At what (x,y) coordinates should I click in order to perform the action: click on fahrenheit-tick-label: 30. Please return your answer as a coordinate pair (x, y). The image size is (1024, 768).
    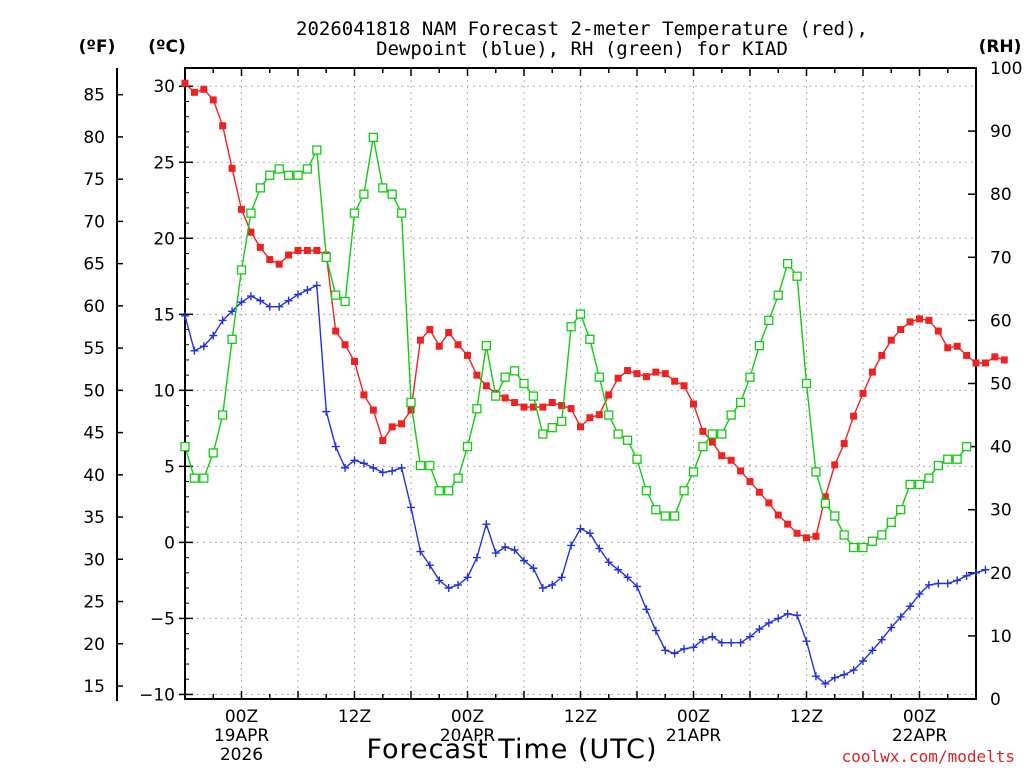
    Looking at the image, I should click on (94, 560).